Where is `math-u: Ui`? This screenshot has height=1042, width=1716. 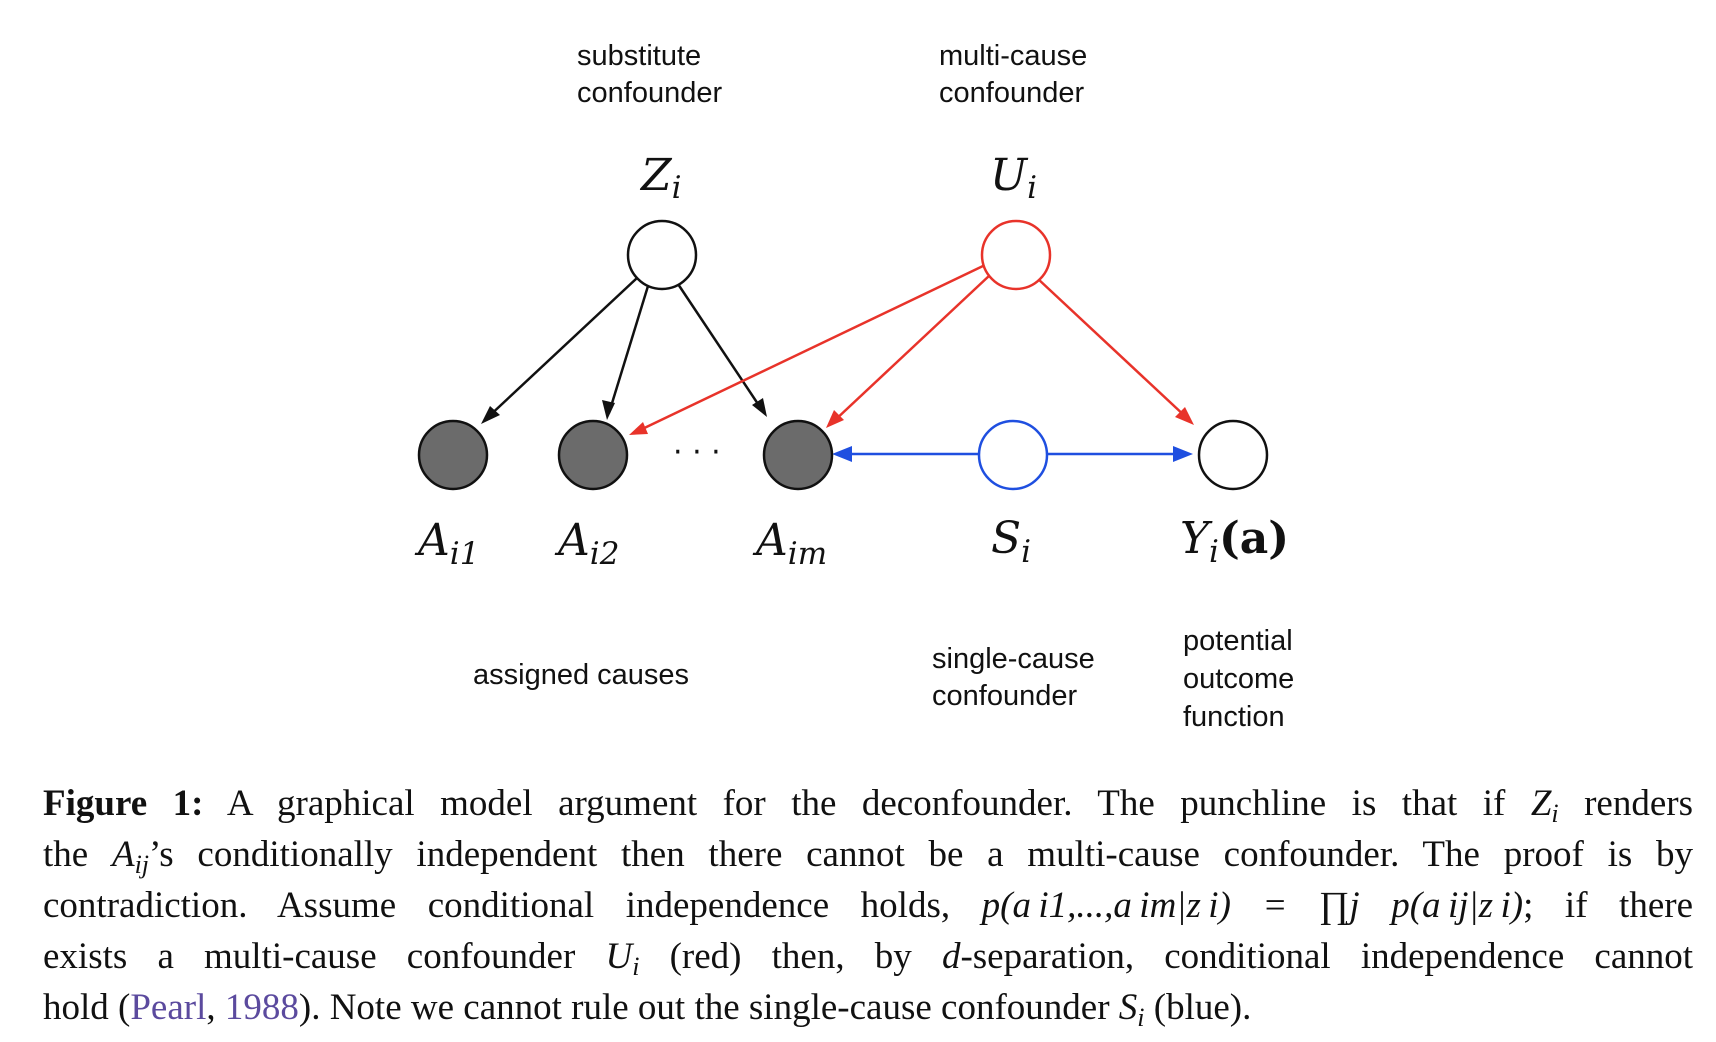
math-u: Ui is located at coordinates (622, 958).